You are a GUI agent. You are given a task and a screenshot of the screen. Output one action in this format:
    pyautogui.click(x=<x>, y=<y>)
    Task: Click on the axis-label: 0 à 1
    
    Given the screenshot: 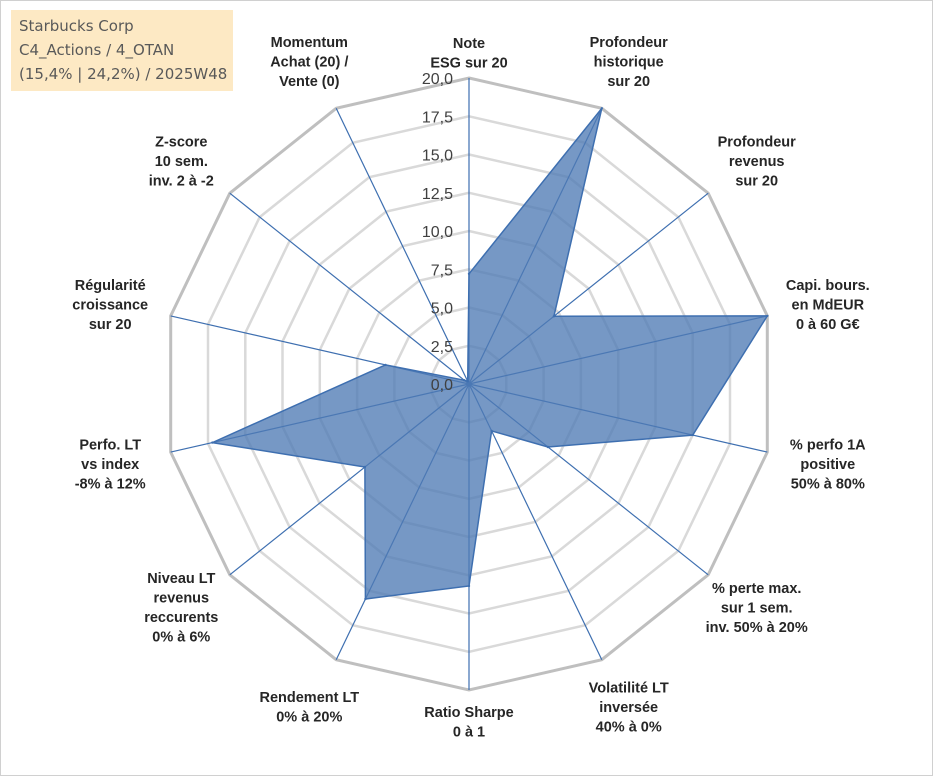 What is the action you would take?
    pyautogui.click(x=469, y=733)
    